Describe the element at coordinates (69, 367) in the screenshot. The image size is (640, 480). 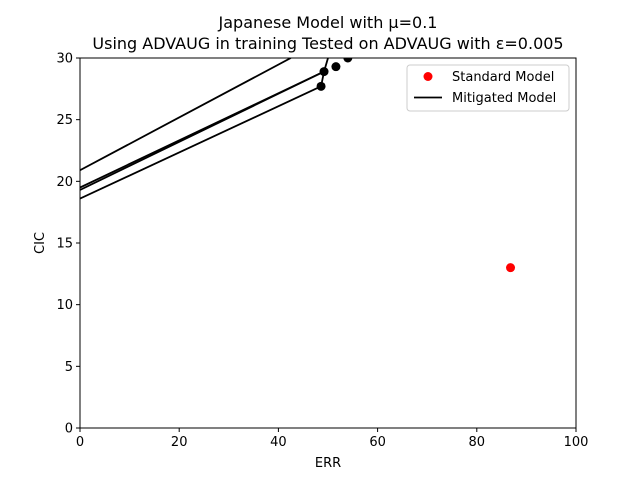
I see `y-tick-label-5: 5` at that location.